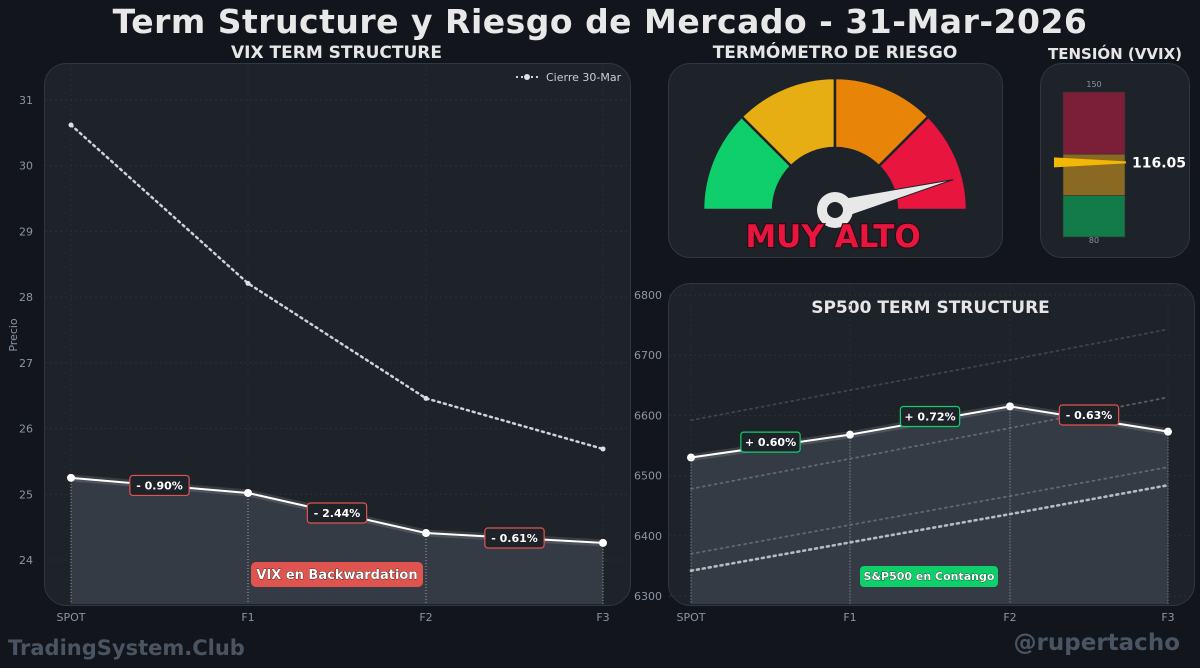 This screenshot has height=668, width=1200. I want to click on sp500-y-tick: 6600, so click(648, 415).